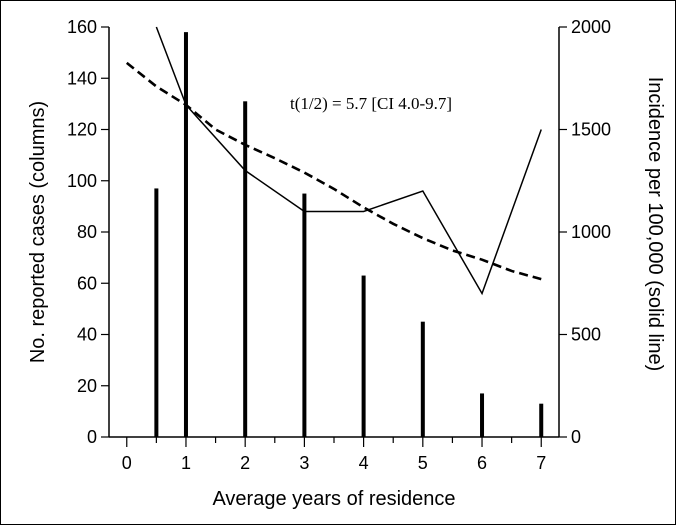 This screenshot has width=676, height=526. Describe the element at coordinates (541, 463) in the screenshot. I see `x-tick-label: 7` at that location.